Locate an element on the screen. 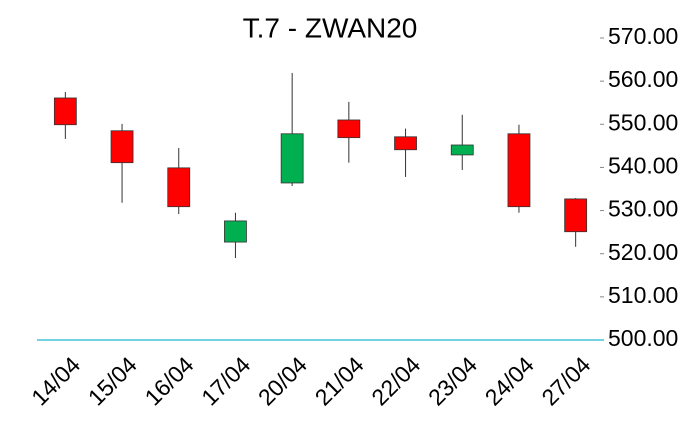 The height and width of the screenshot is (421, 695). x-tick-label: 23/04 is located at coordinates (452, 380).